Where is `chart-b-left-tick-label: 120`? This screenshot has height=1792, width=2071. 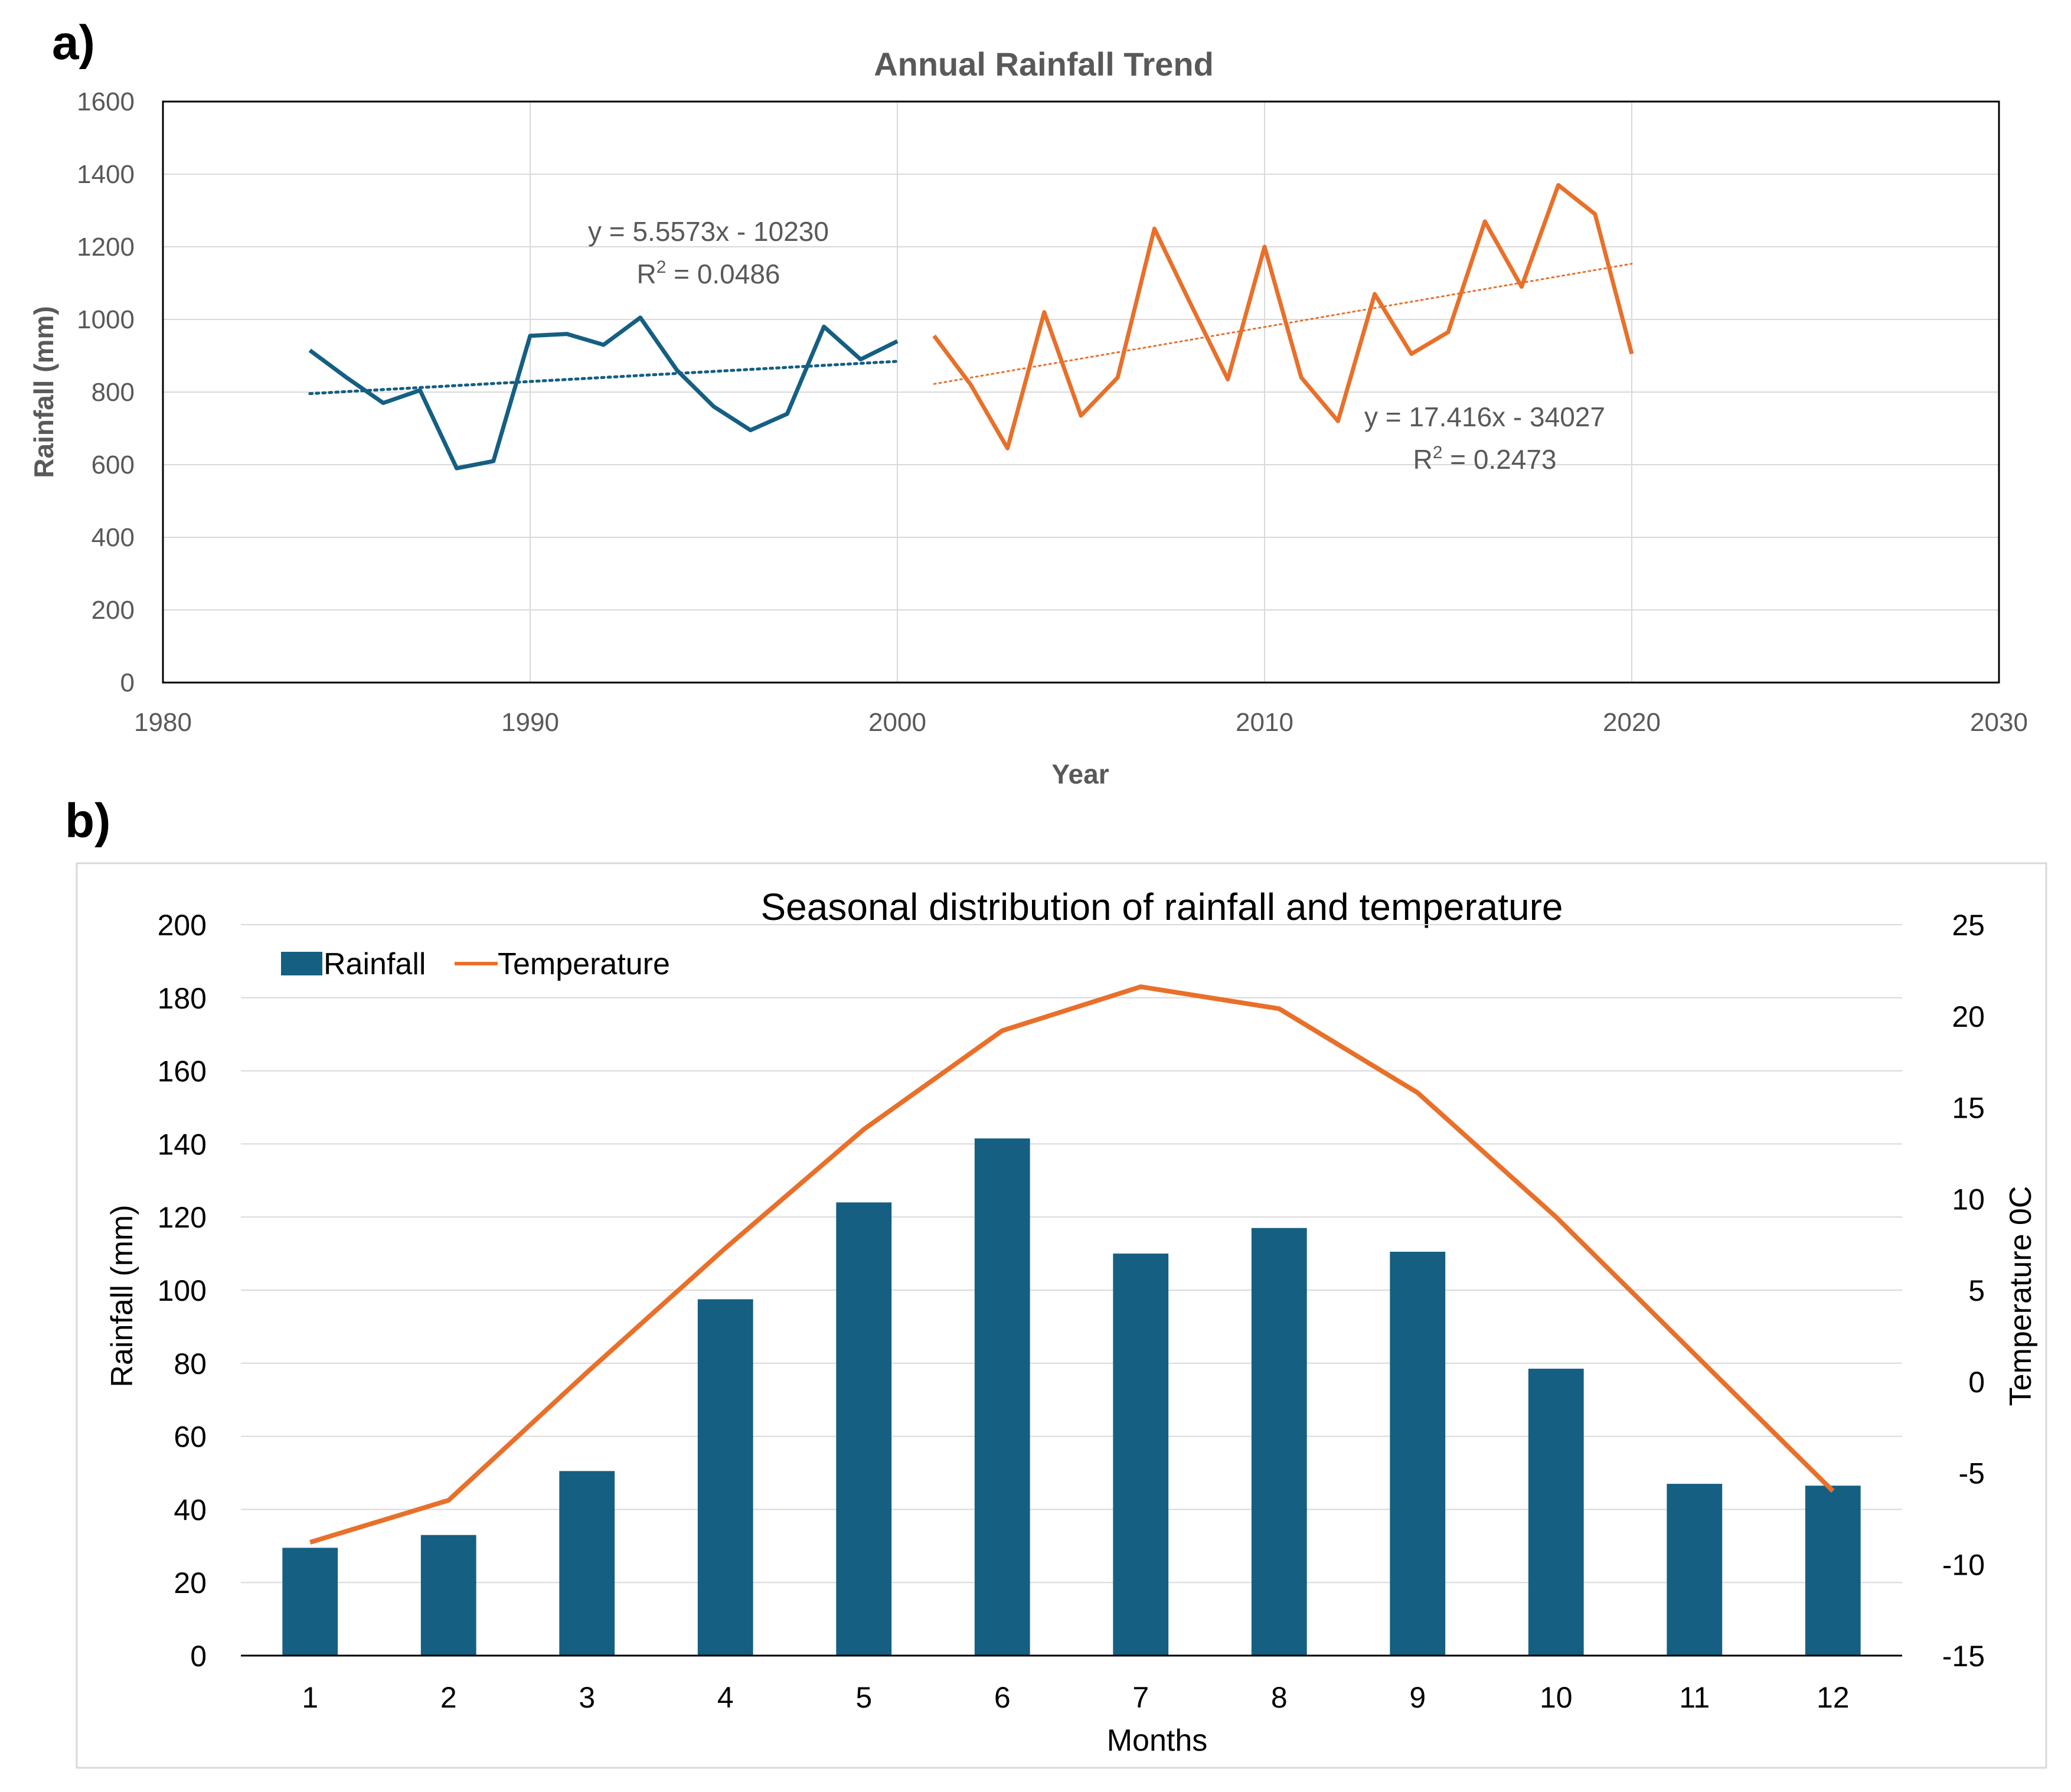
chart-b-left-tick-label: 120 is located at coordinates (182, 1218).